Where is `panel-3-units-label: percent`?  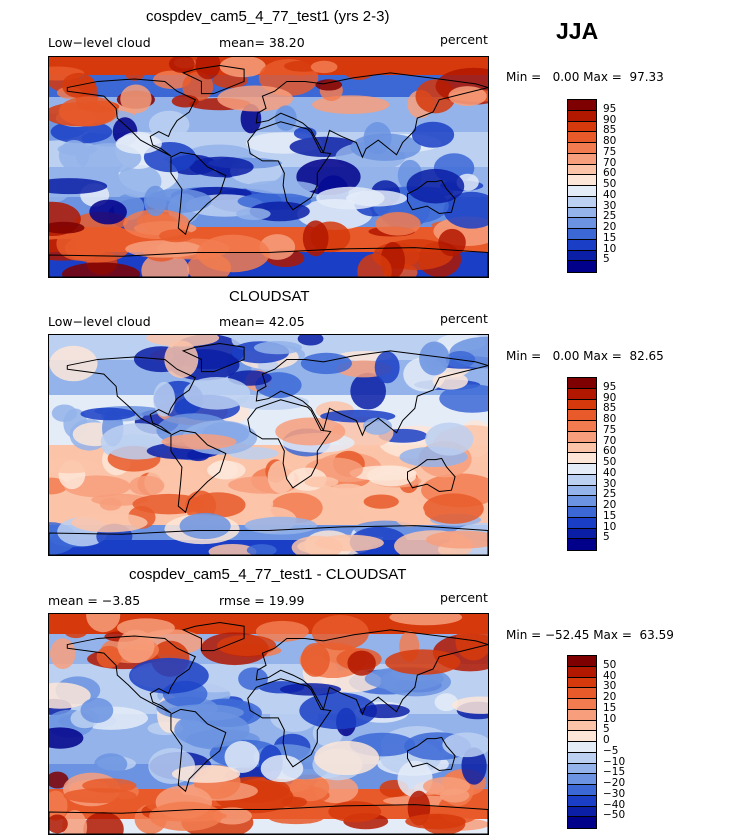
panel-3-units-label: percent is located at coordinates (464, 597).